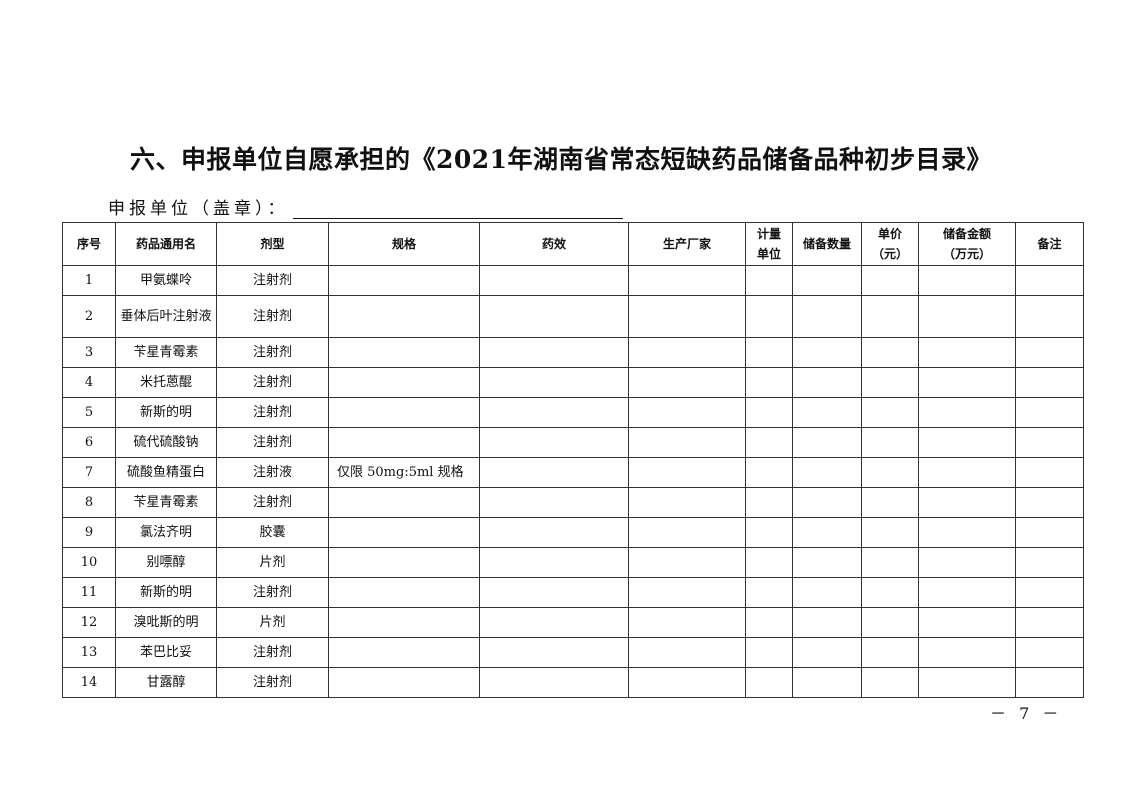  What do you see at coordinates (272, 532) in the screenshot?
I see `dosage-form-cell: 胶囊` at bounding box center [272, 532].